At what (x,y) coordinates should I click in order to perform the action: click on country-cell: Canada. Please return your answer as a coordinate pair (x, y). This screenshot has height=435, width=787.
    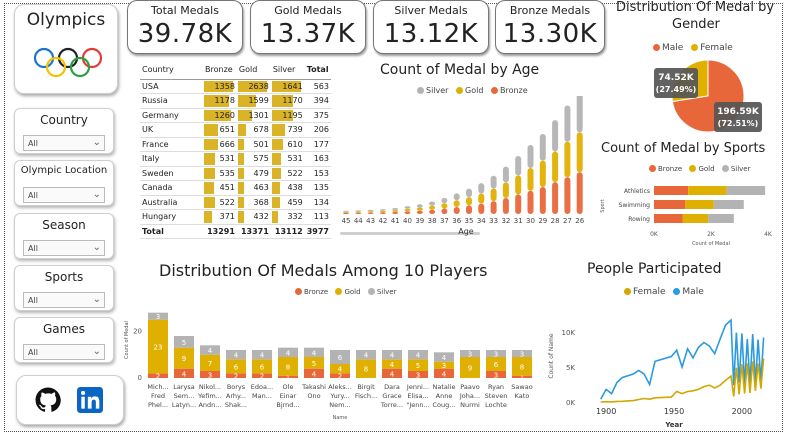
    Looking at the image, I should click on (171, 188).